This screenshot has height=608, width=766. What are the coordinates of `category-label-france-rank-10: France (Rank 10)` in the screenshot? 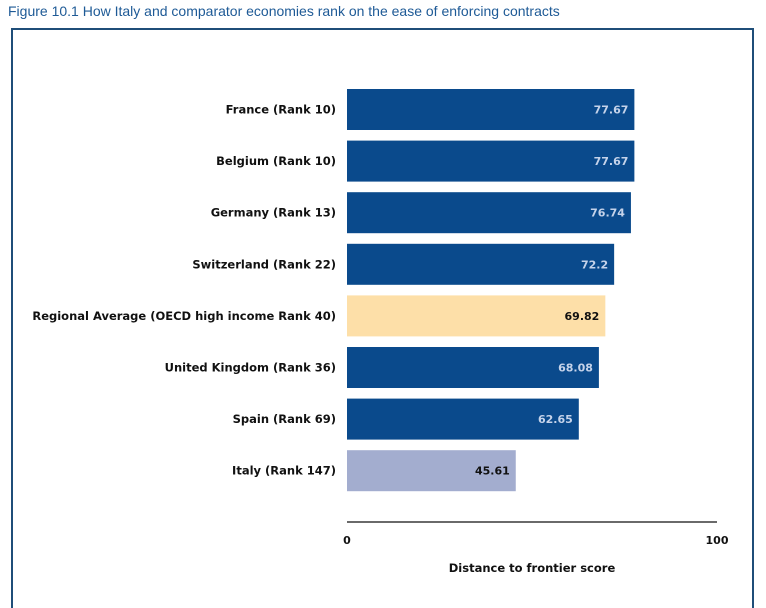 It's located at (281, 110).